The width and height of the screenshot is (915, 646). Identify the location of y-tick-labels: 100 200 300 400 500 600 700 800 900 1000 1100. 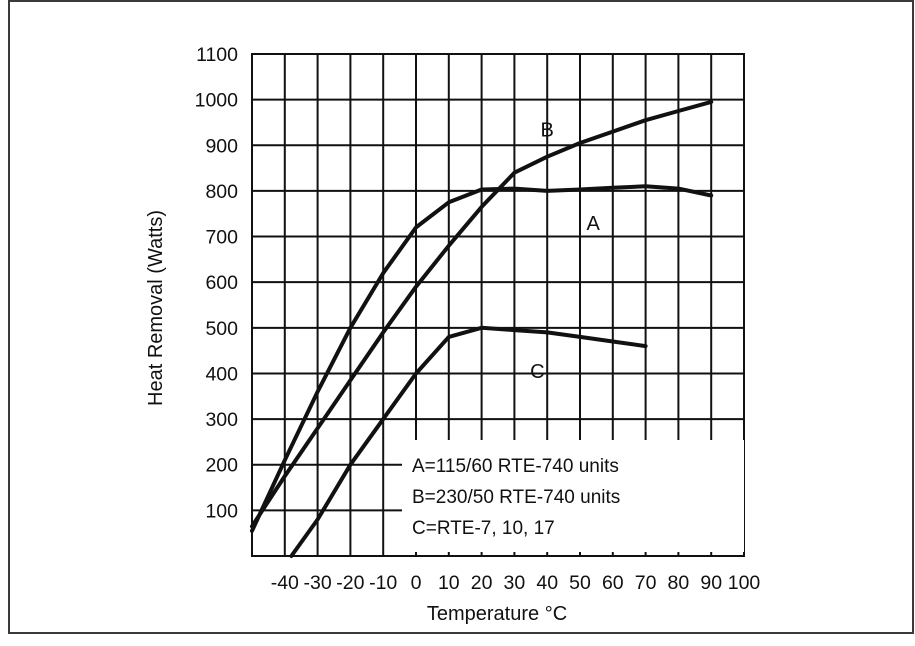
(217, 283).